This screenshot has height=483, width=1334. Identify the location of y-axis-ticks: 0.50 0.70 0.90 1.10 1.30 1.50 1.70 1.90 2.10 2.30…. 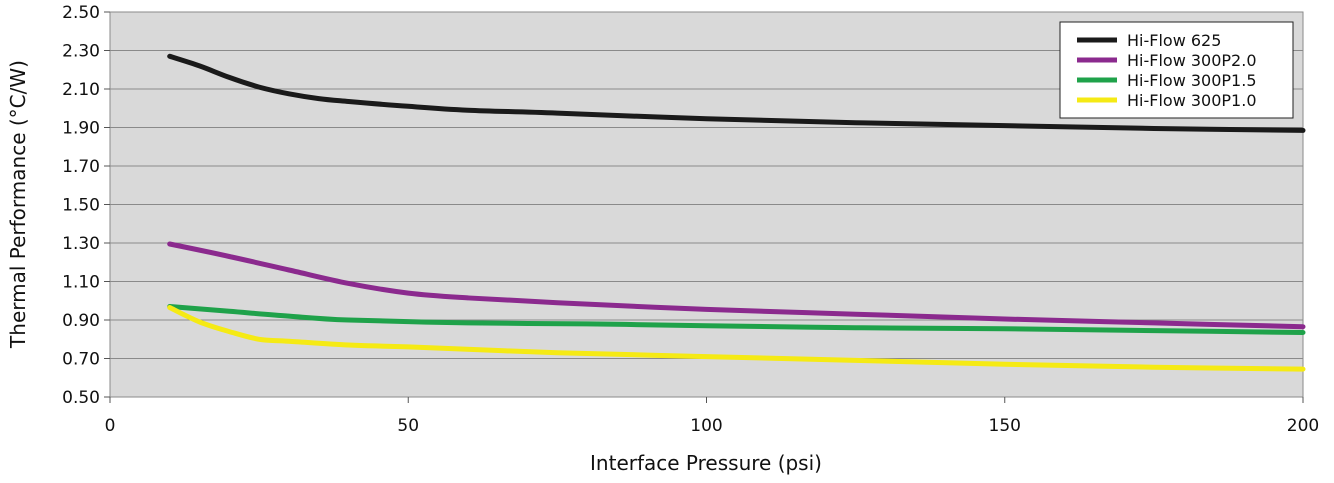
(86, 205).